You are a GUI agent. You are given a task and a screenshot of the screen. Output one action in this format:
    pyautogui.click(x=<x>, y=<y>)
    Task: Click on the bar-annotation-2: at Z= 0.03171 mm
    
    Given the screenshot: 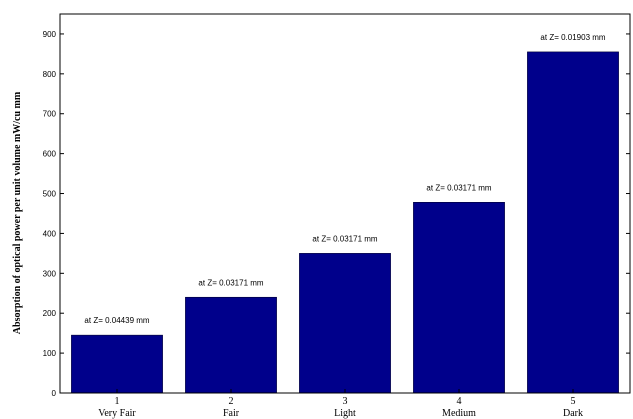 What is the action you would take?
    pyautogui.click(x=230, y=282)
    